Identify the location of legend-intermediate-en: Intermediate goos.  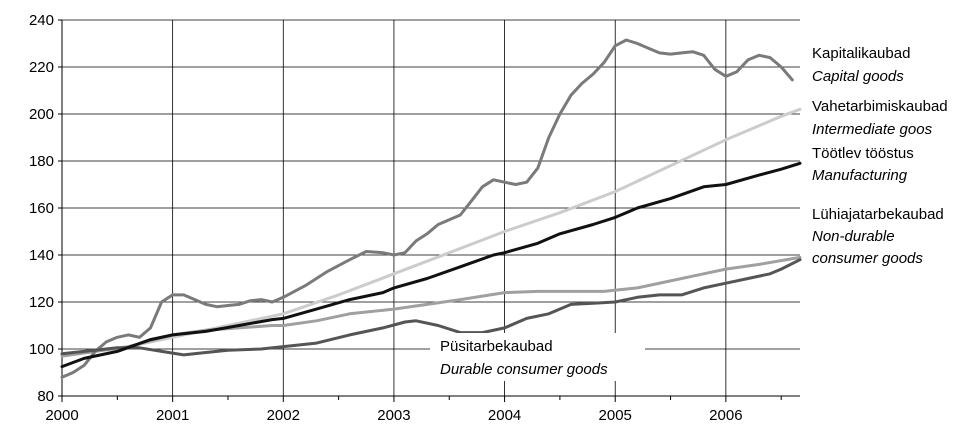
(872, 129).